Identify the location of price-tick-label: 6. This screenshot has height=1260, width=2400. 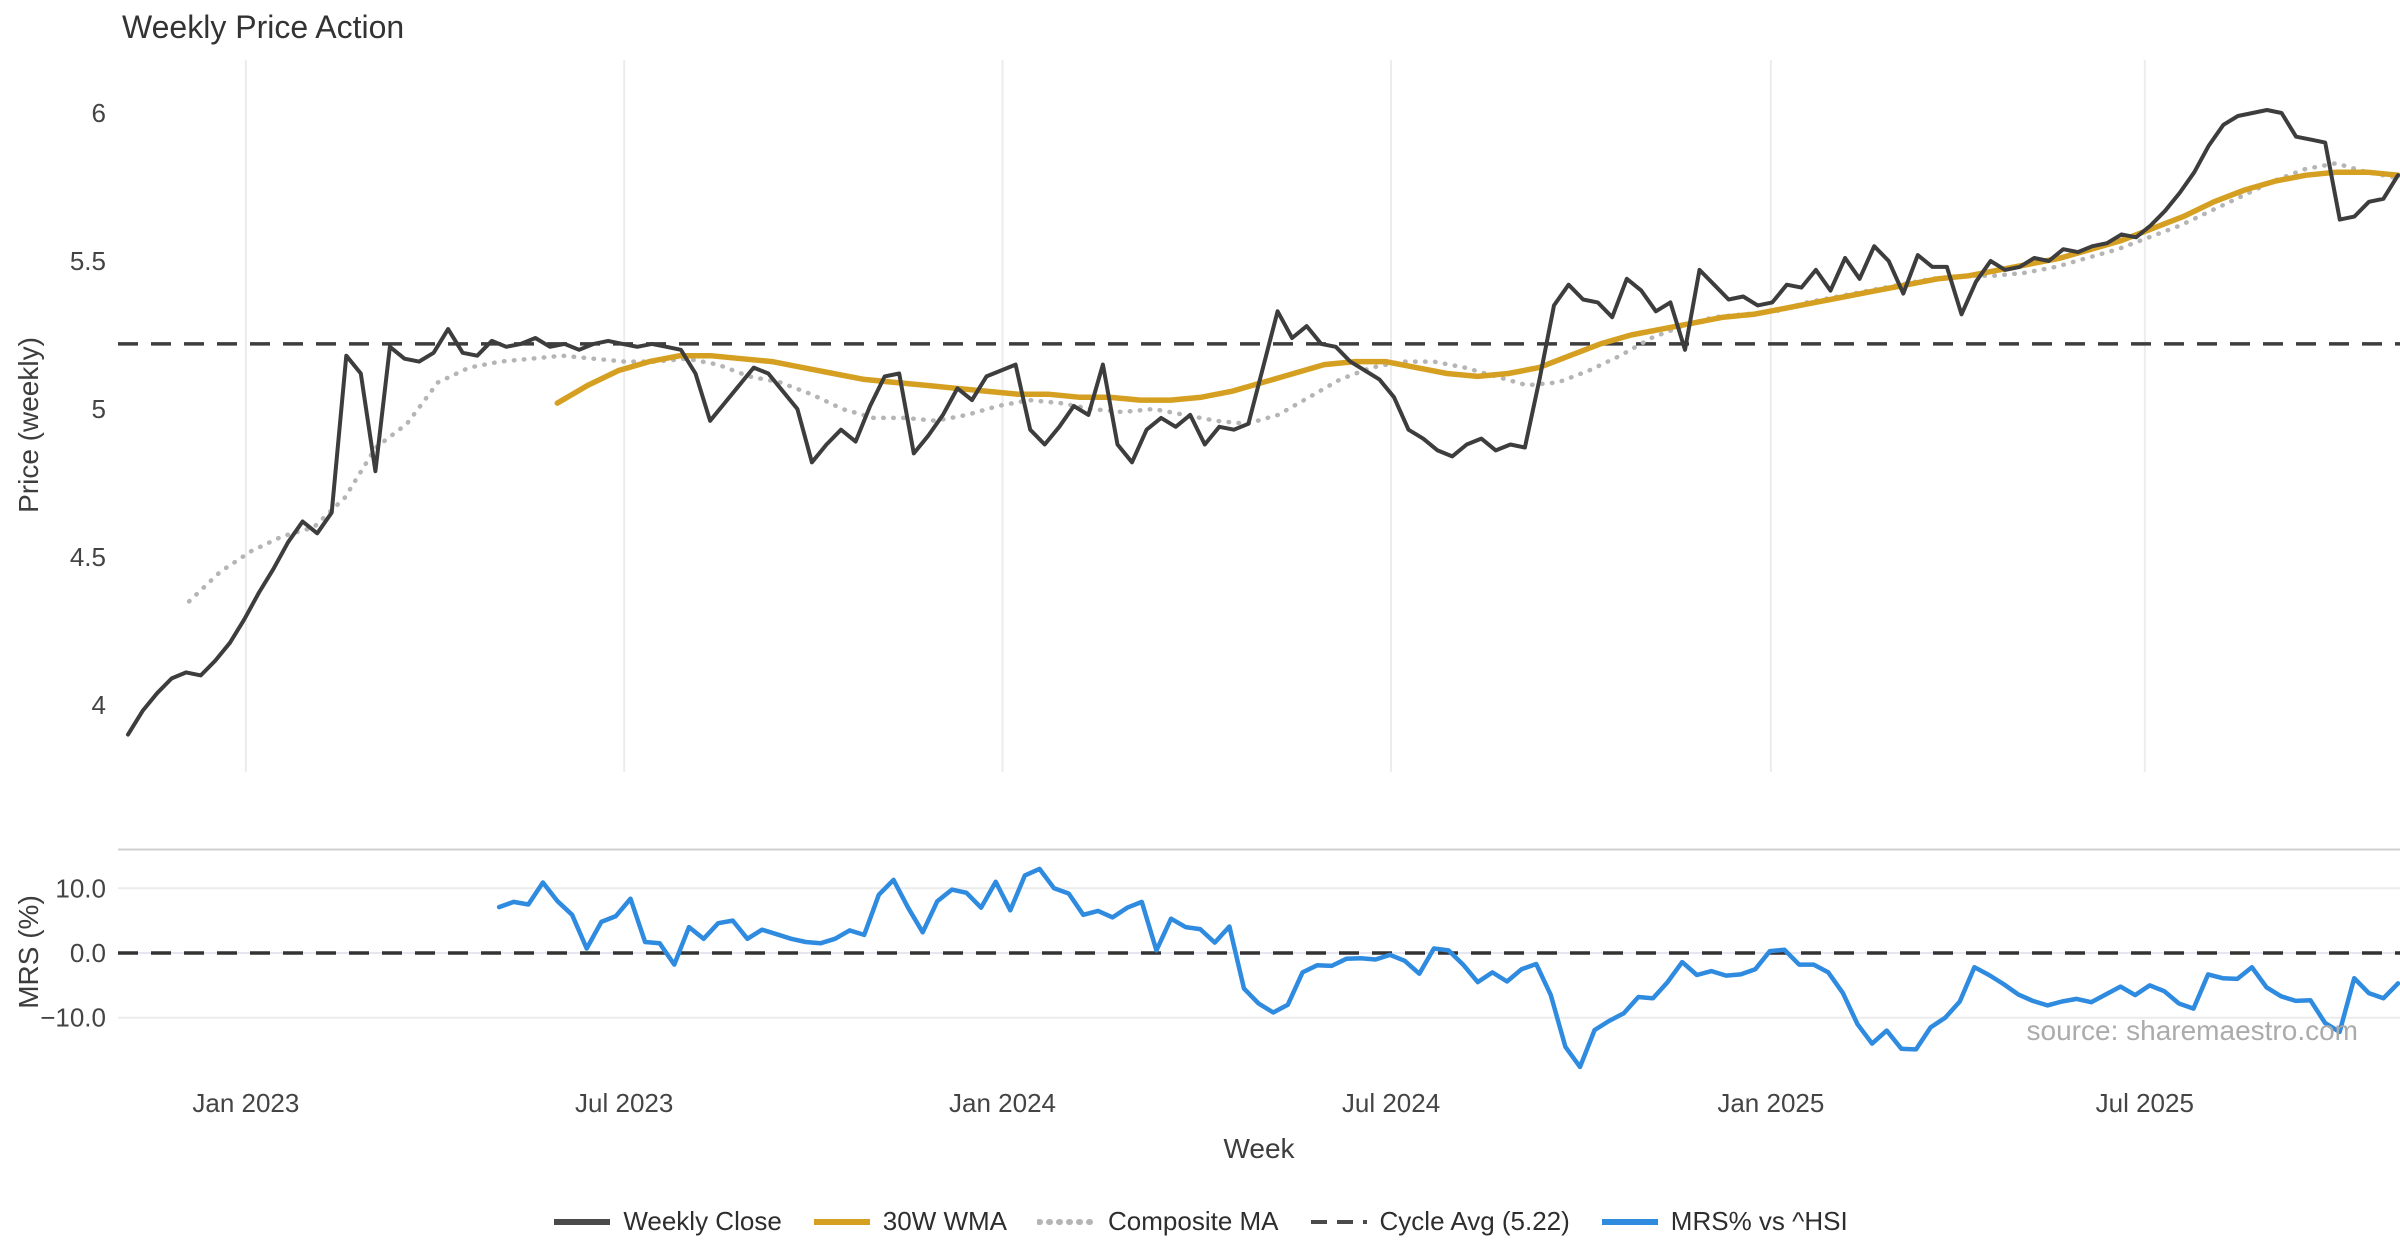
(99, 113).